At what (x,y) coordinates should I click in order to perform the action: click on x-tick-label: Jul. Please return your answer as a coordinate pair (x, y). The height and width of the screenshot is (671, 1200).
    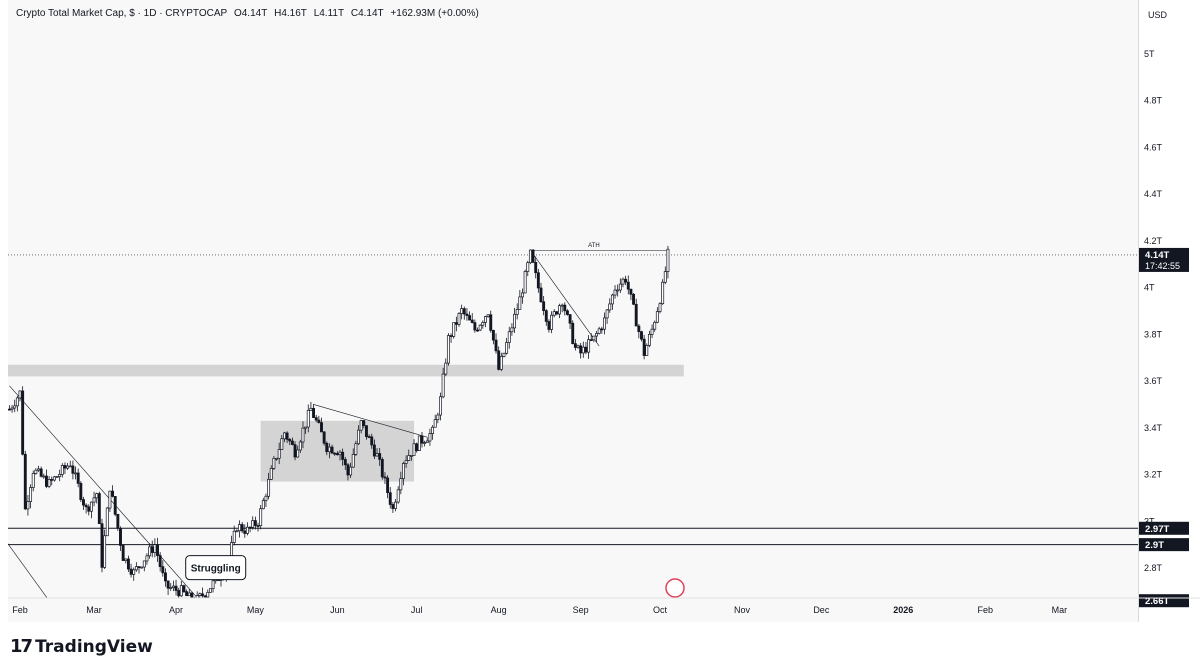
    Looking at the image, I should click on (417, 610).